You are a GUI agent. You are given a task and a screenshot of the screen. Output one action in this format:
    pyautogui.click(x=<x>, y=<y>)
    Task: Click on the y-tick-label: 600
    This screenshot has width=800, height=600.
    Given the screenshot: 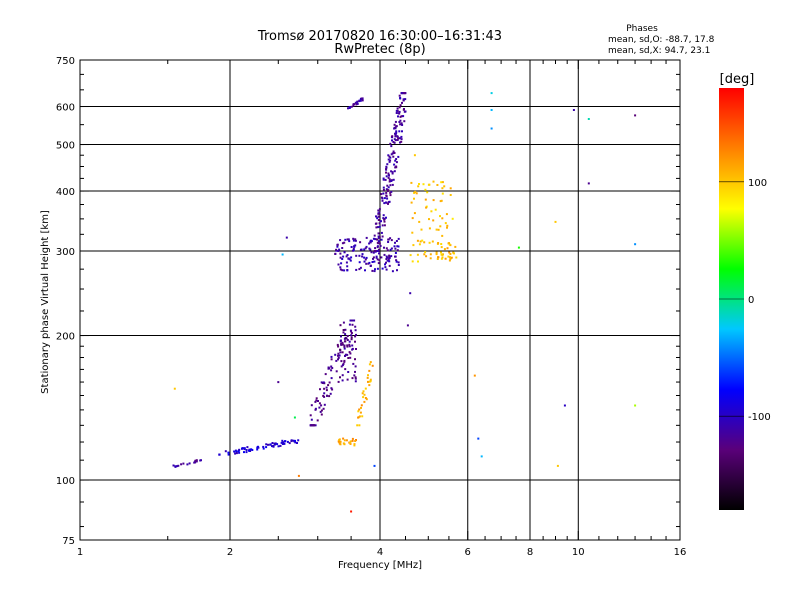 What is the action you would take?
    pyautogui.click(x=65, y=108)
    